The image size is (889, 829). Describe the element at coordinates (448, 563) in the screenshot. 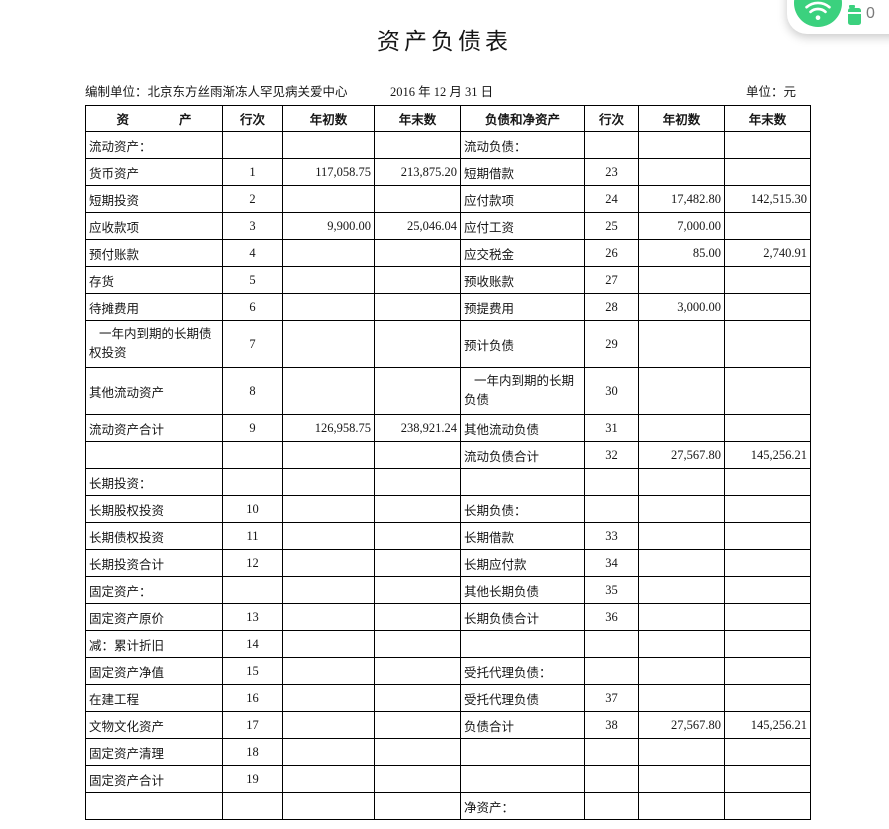

I see `table-row: 长期投资合计 12 长期应付款 34` at that location.